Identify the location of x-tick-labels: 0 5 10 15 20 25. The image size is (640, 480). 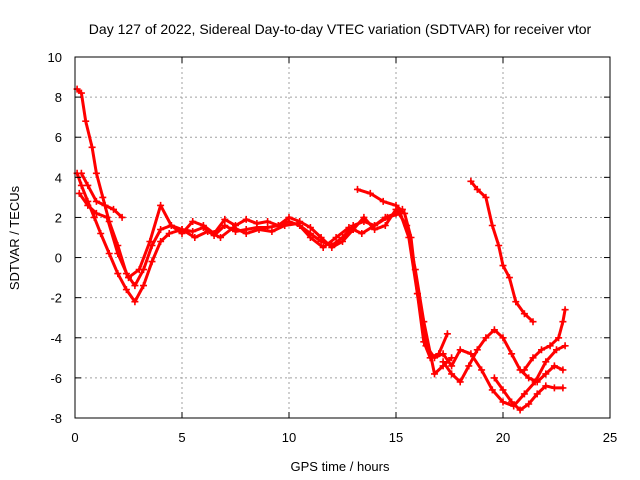
(344, 437).